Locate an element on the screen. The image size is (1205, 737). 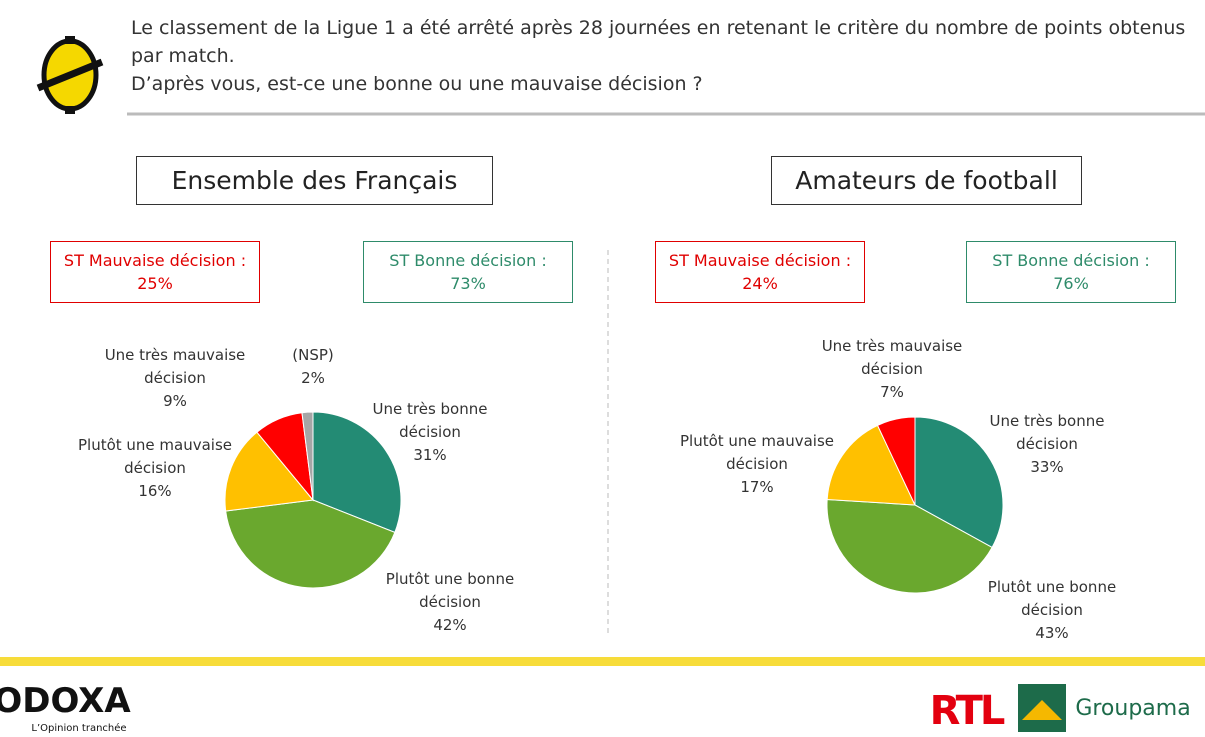
brand: ODOXA is located at coordinates (65, 701).